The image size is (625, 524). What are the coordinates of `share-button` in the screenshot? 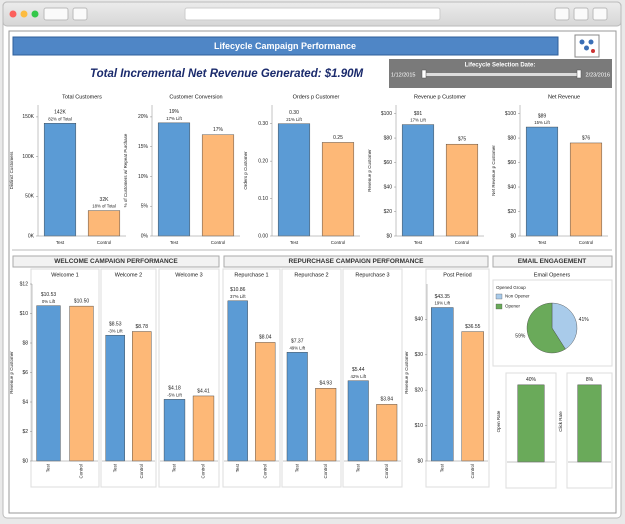 It's located at (581, 14).